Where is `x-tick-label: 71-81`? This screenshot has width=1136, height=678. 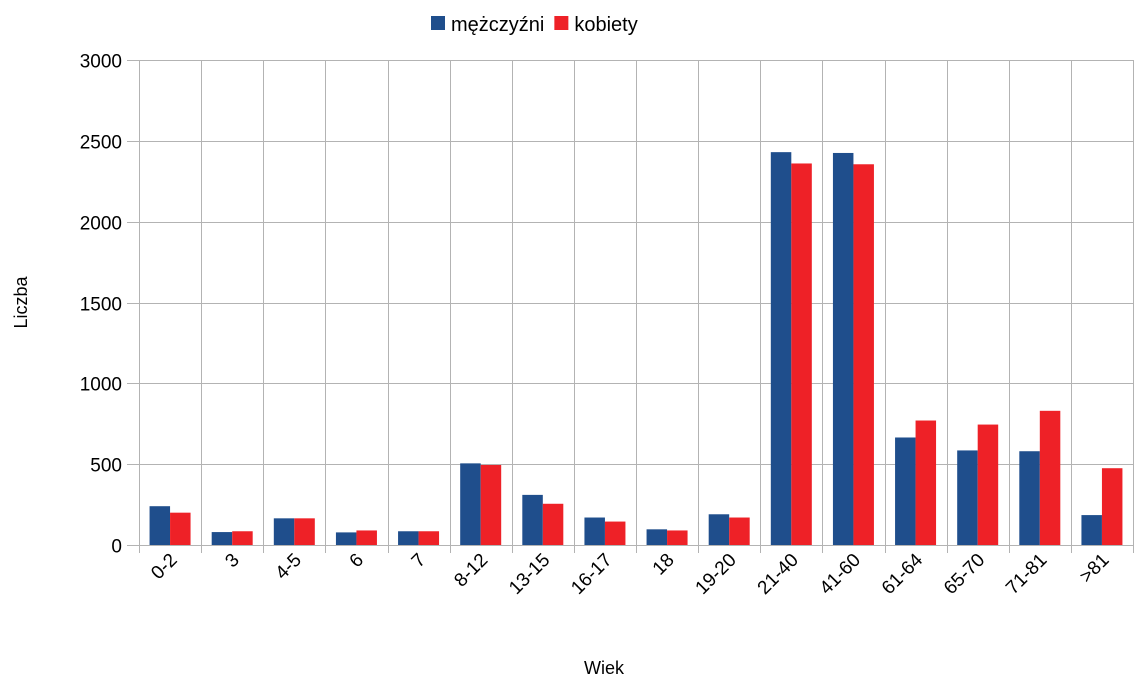
x-tick-label: 71-81 is located at coordinates (1026, 574).